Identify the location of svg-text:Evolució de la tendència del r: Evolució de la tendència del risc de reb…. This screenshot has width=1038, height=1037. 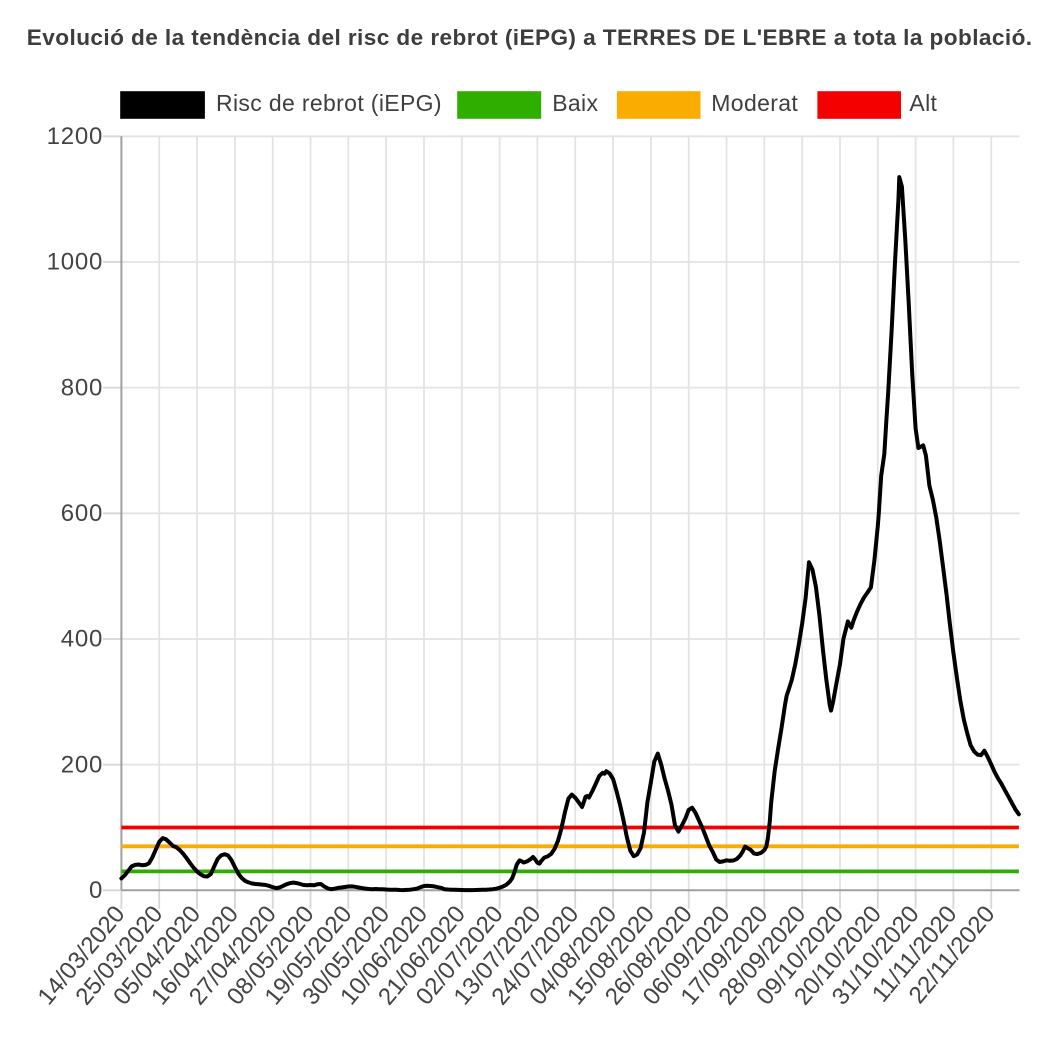
(530, 37).